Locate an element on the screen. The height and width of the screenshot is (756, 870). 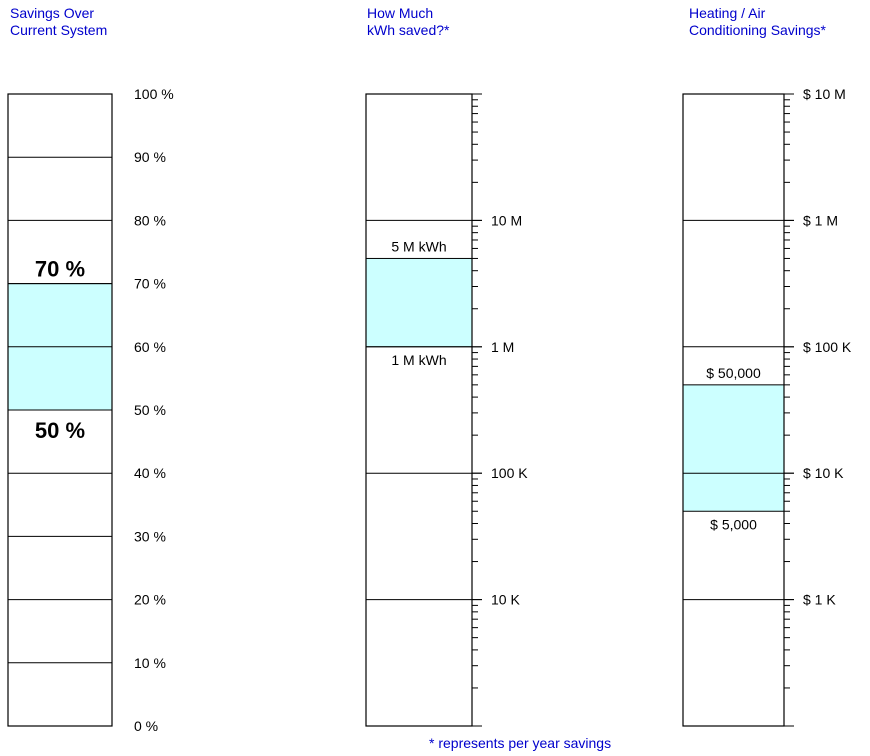
footnote: * represents per year savings is located at coordinates (520, 743).